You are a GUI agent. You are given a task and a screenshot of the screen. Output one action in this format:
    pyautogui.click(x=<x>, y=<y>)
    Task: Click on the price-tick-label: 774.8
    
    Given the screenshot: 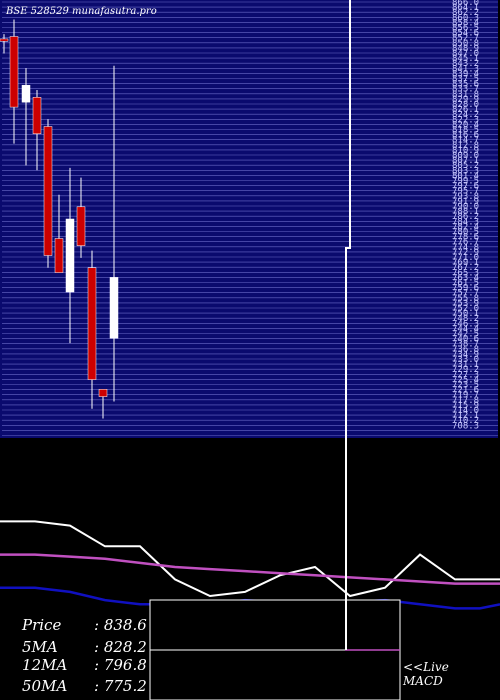 What is the action you would take?
    pyautogui.click(x=465, y=248)
    